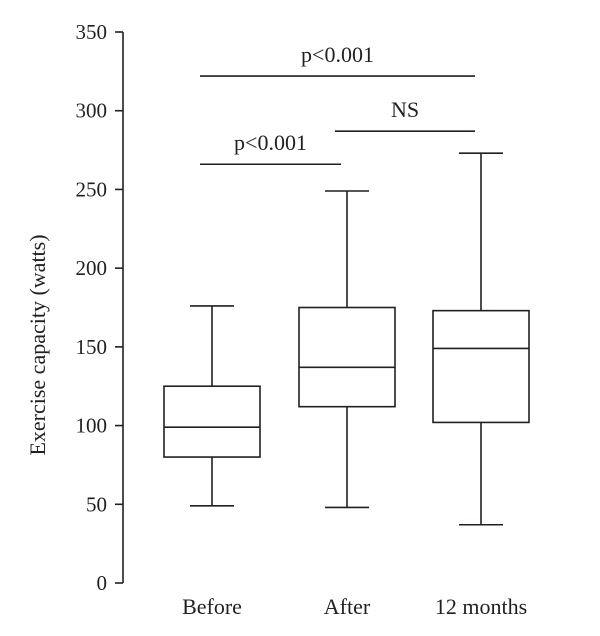 The width and height of the screenshot is (600, 636). Describe the element at coordinates (92, 32) in the screenshot. I see `y-tick-label: 350` at that location.